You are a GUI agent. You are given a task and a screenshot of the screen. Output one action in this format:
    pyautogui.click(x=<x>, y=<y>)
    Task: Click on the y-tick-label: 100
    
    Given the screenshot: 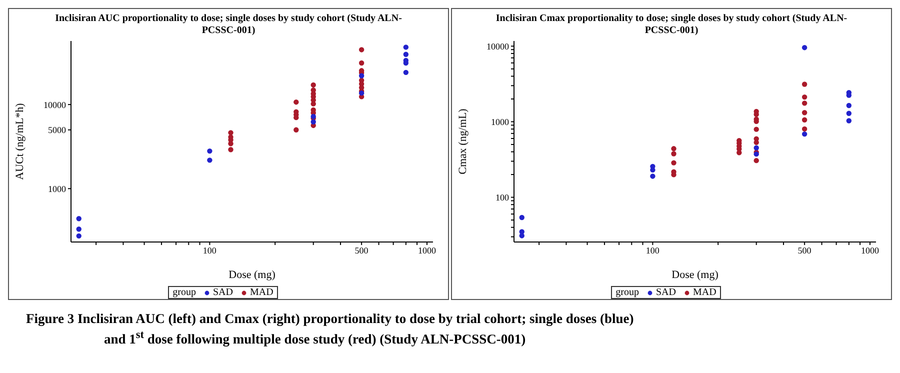 What is the action you would take?
    pyautogui.click(x=503, y=197)
    